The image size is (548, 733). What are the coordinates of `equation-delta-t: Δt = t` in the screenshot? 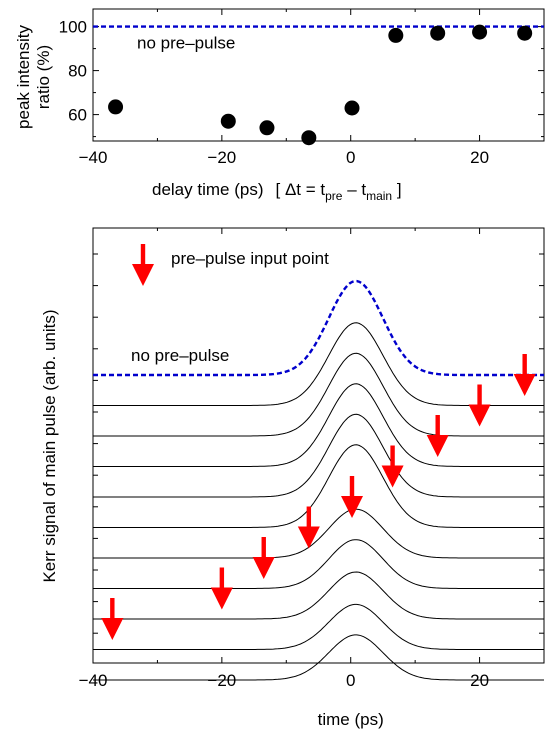 It's located at (305, 189).